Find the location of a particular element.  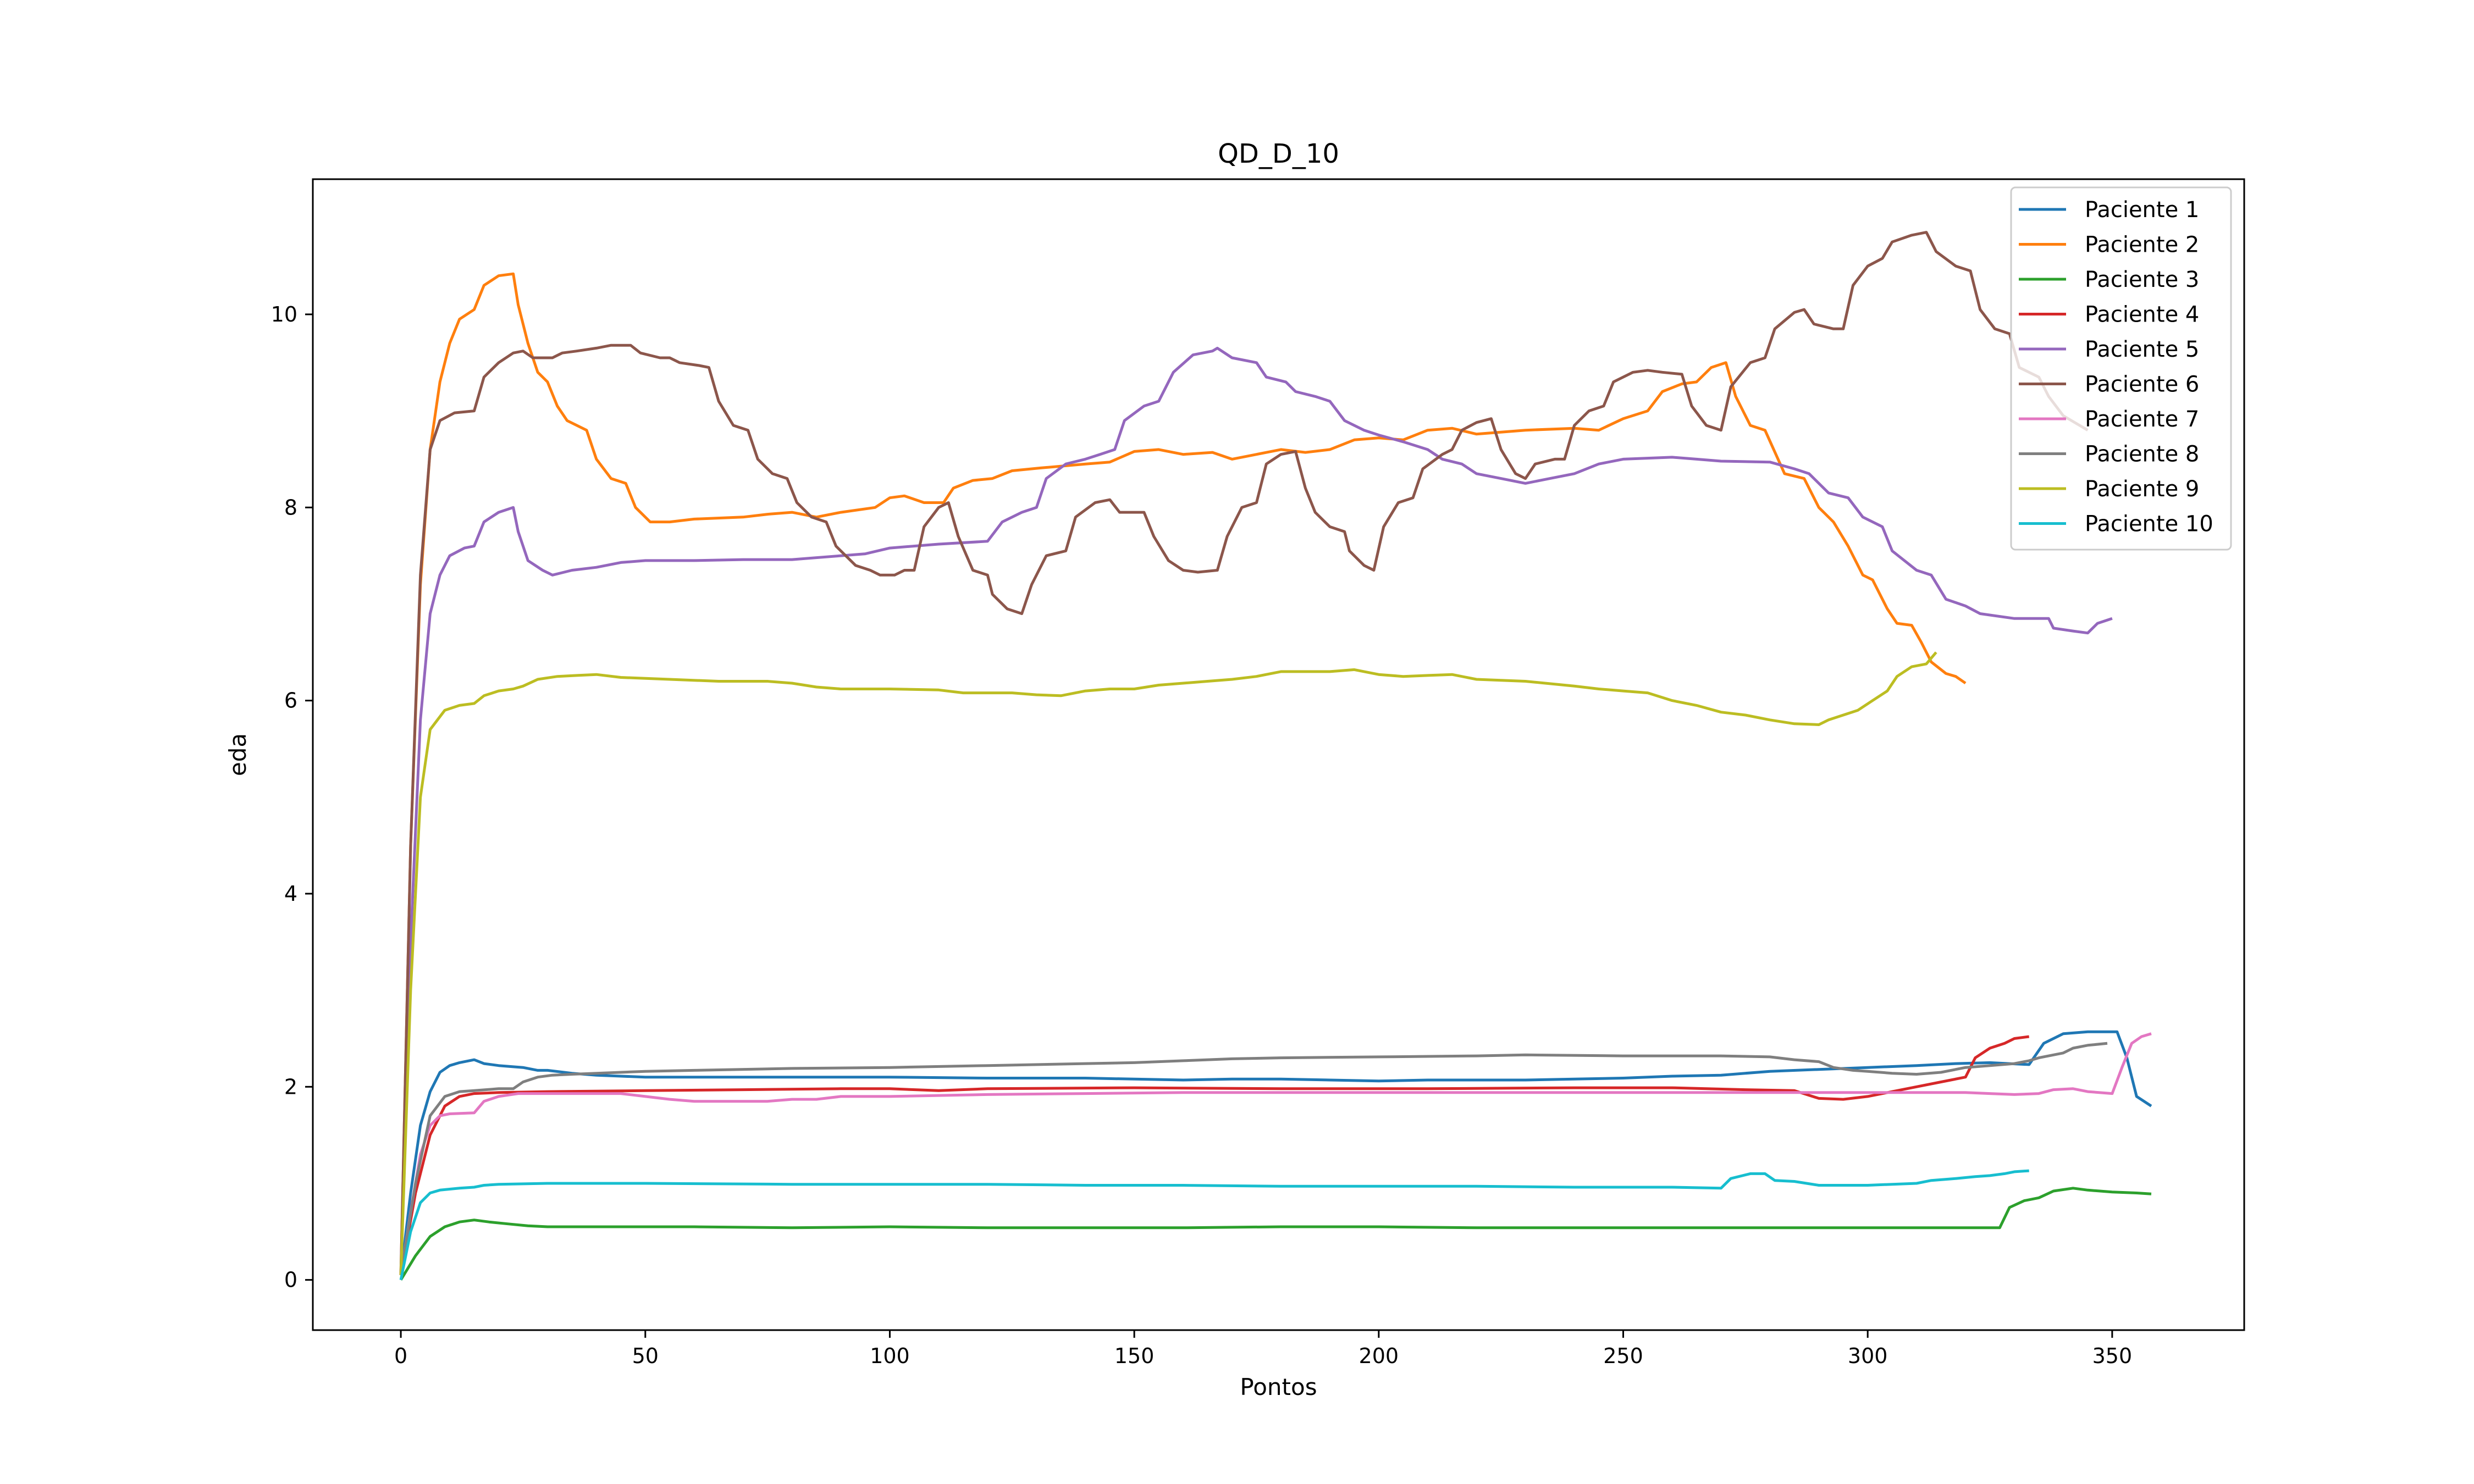

legend-label: Paciente 10 is located at coordinates (2149, 524).